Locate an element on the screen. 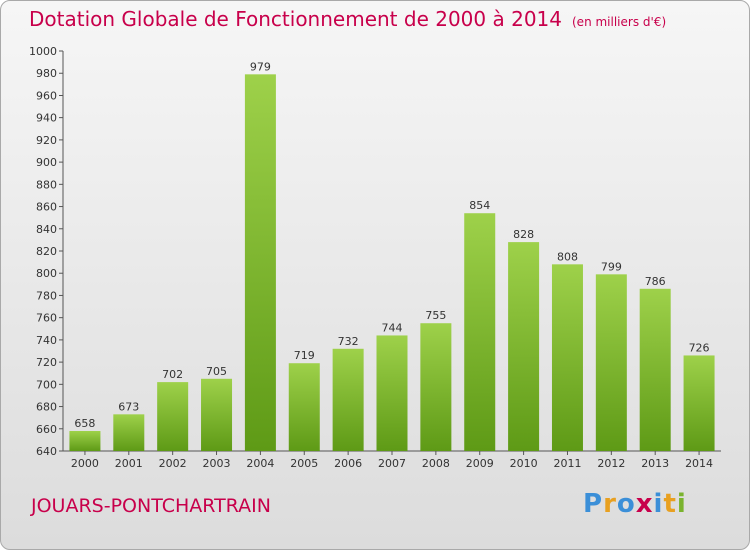  y-tick-label: 780 is located at coordinates (46, 295).